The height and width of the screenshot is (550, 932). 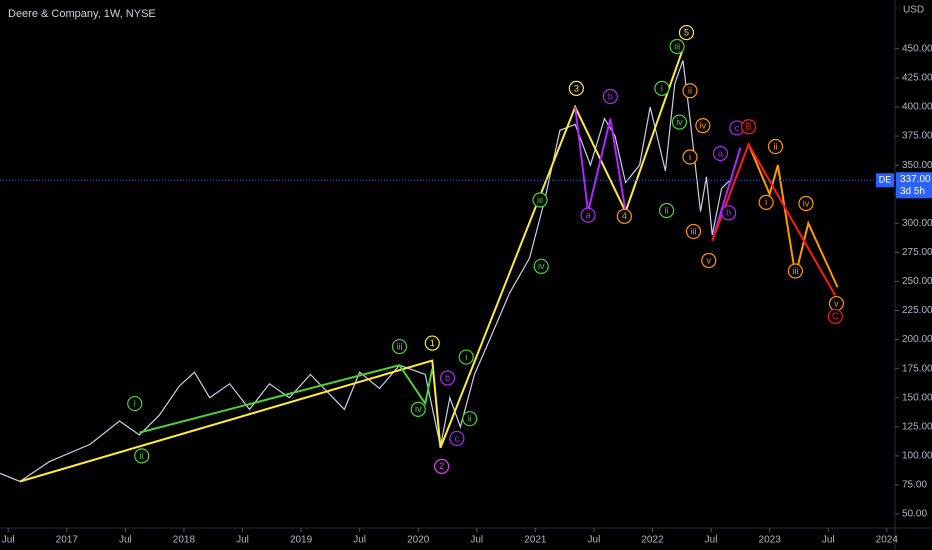 I want to click on y-tick-label: 225.00, so click(x=917, y=310).